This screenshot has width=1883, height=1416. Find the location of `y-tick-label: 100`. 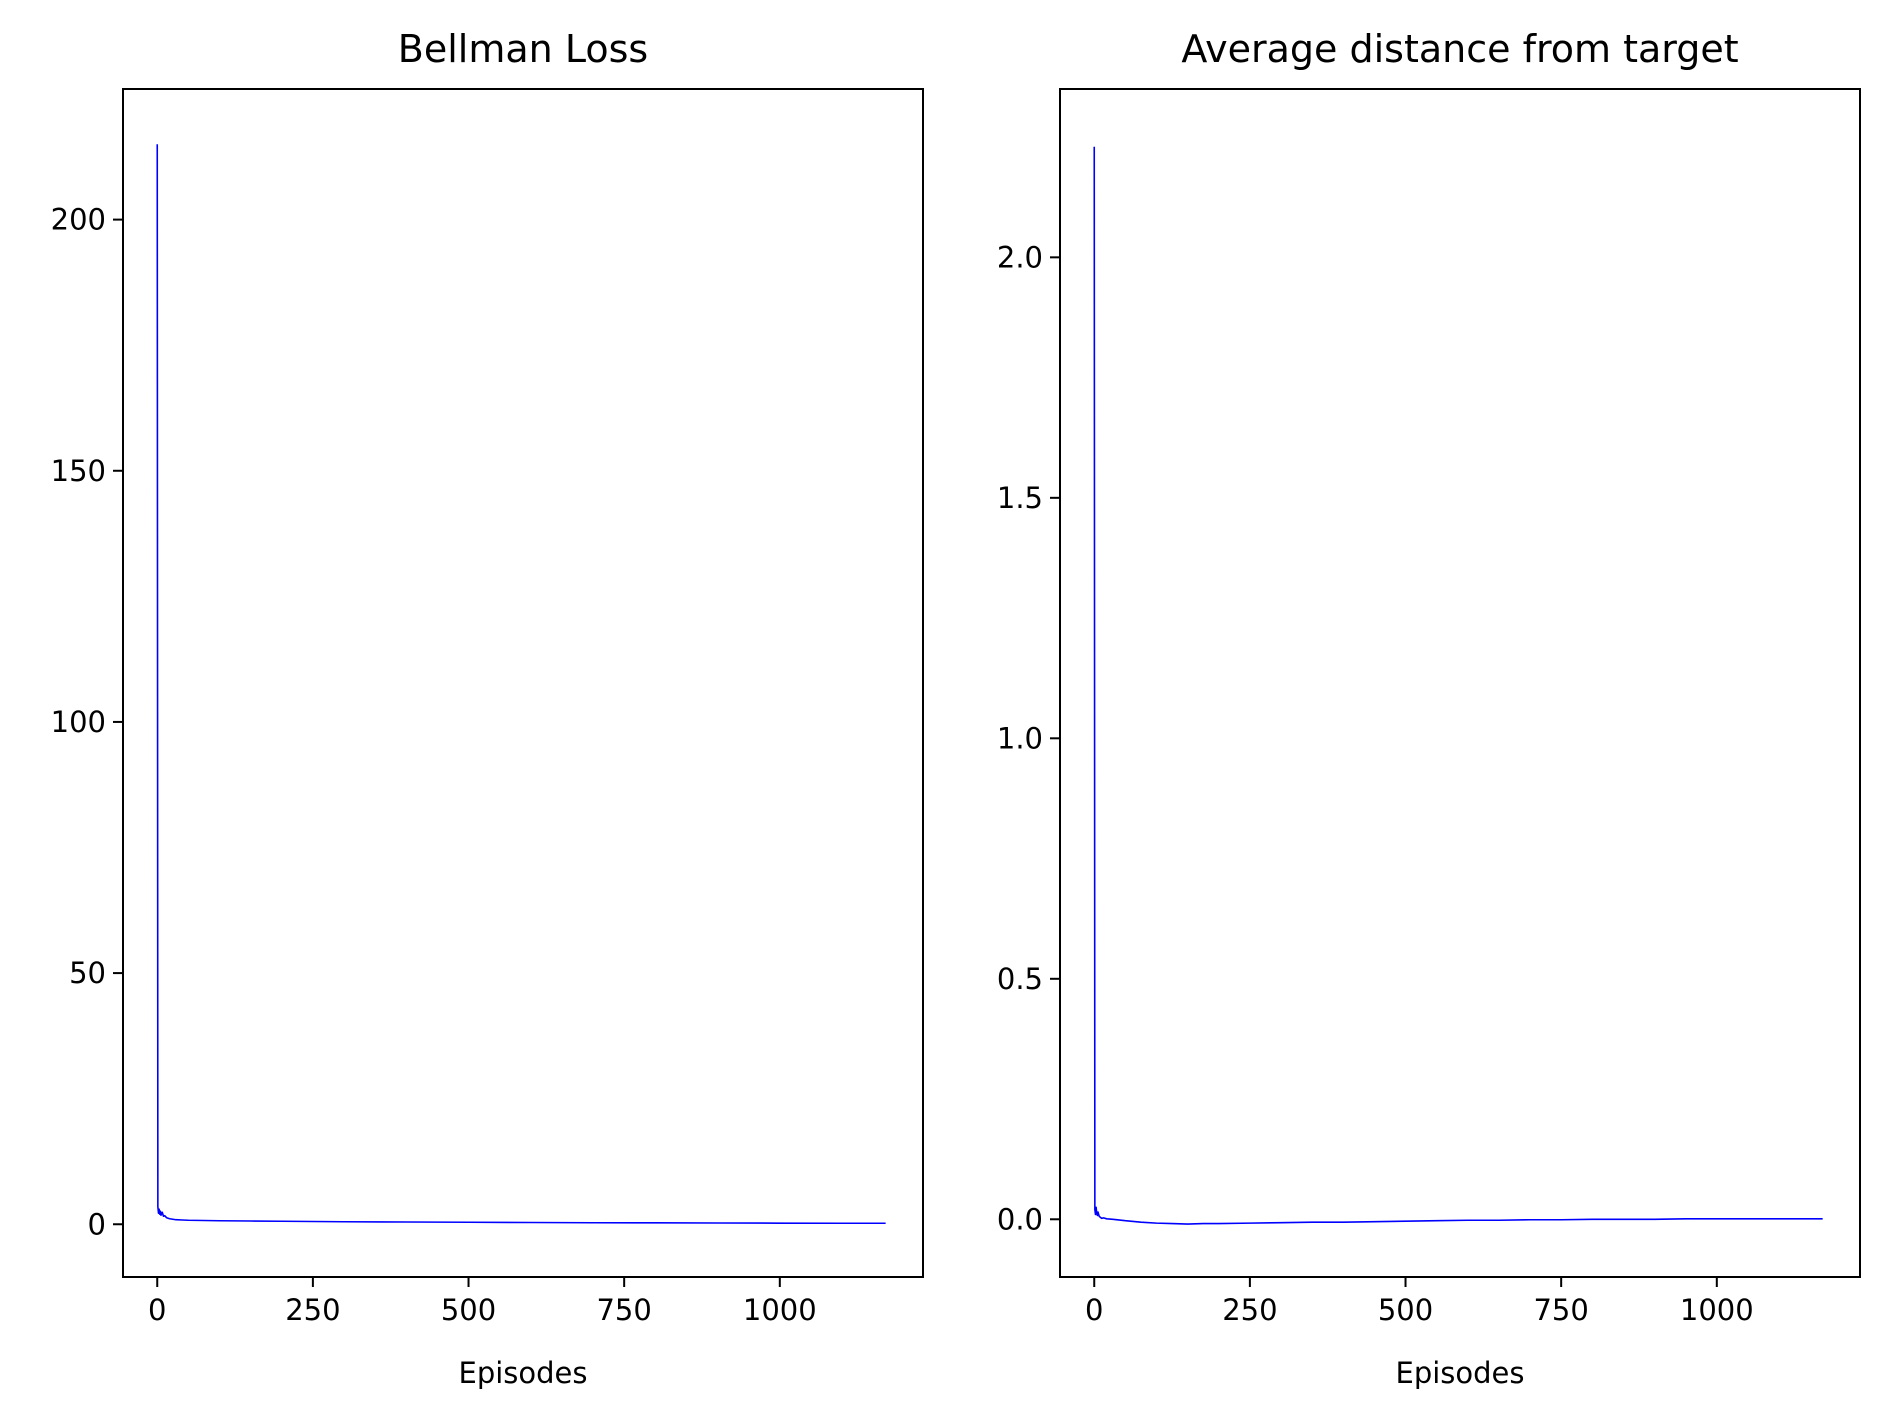

y-tick-label: 100 is located at coordinates (78, 722).